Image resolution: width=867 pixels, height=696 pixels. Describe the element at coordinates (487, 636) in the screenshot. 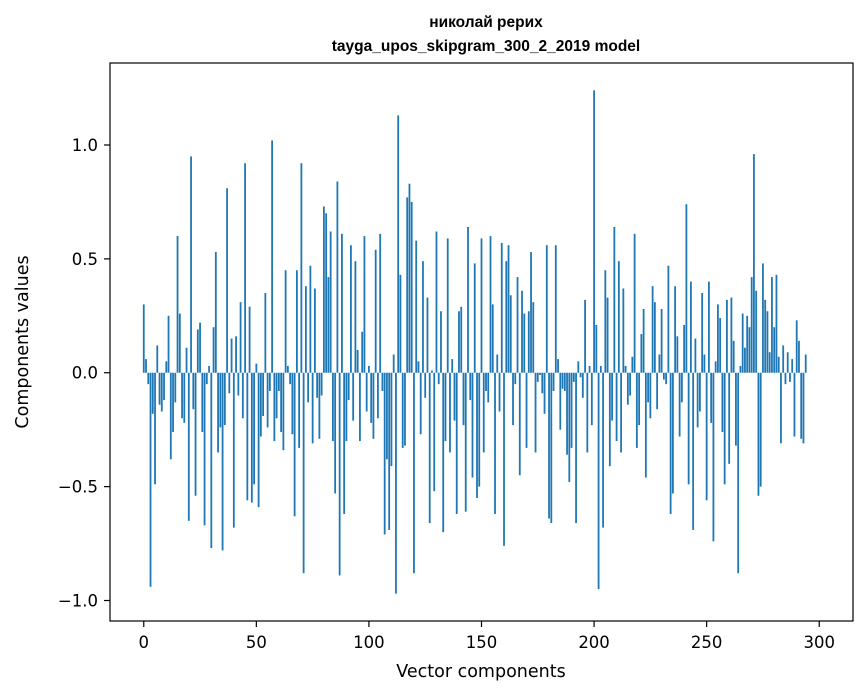

I see `x-axis: 0 50 100 150 200 250 300` at that location.